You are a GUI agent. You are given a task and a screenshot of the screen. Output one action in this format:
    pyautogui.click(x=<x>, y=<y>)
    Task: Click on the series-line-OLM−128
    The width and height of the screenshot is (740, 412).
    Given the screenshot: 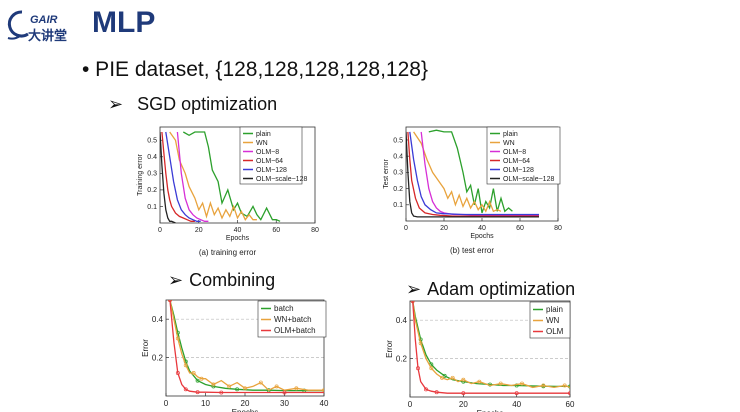 What is the action you would take?
    pyautogui.click(x=183, y=176)
    